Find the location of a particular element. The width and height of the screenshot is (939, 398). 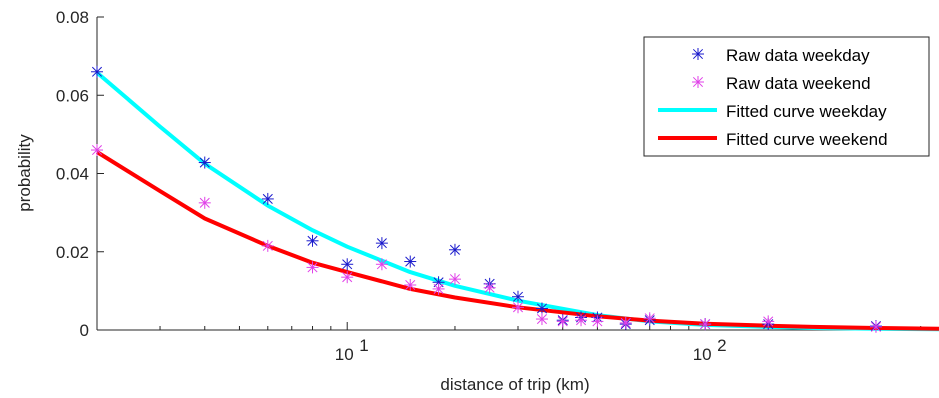

y-tick-label: 0.02 is located at coordinates (72, 252).